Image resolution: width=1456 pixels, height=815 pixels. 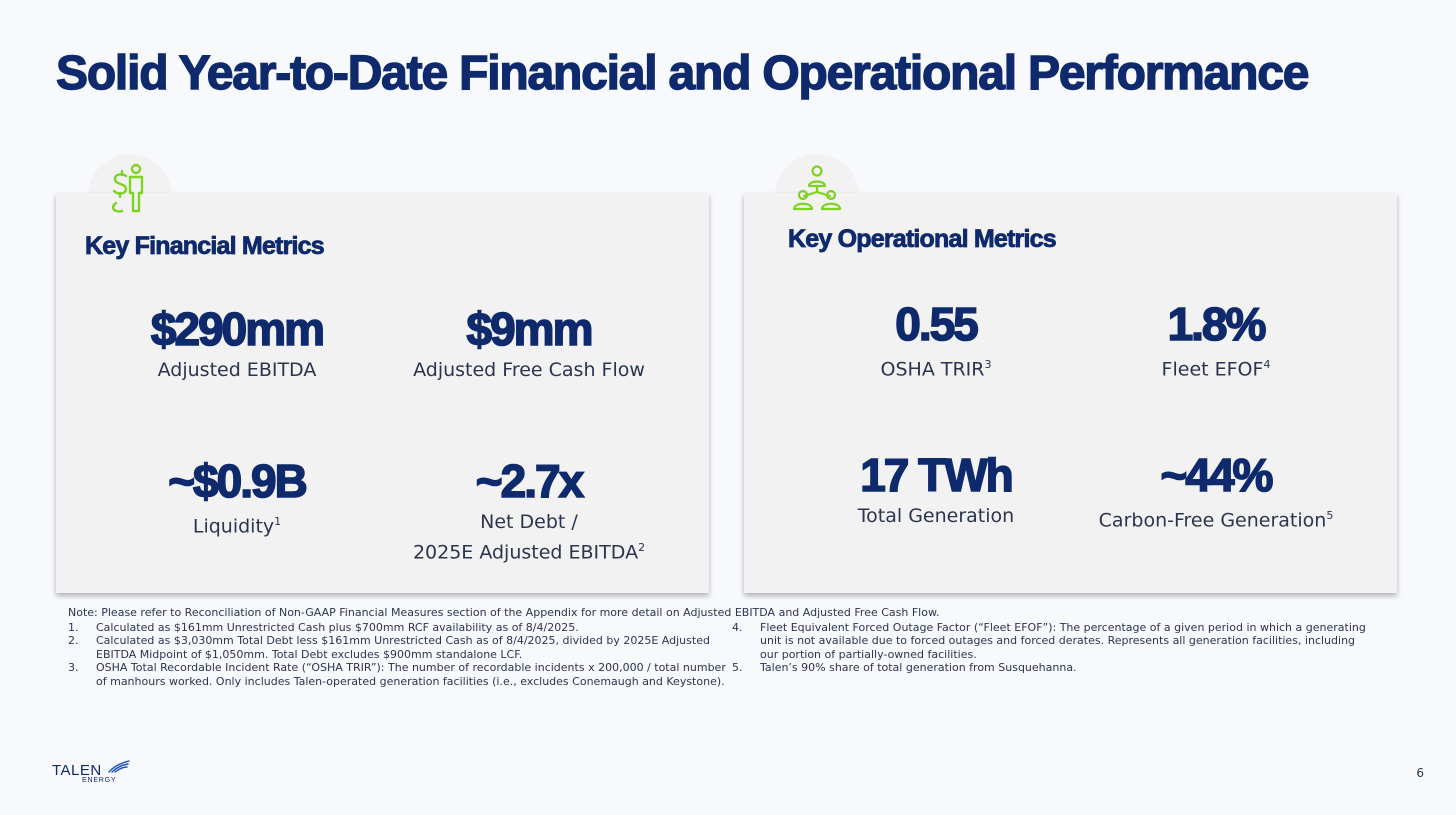 What do you see at coordinates (530, 481) in the screenshot?
I see `metric-value: ~2.7x` at bounding box center [530, 481].